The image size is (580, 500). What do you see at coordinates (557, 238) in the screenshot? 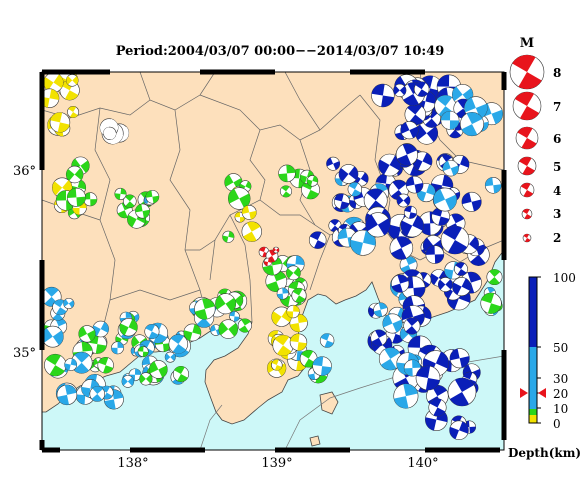
I see `mag-label-2: 2` at bounding box center [557, 238].